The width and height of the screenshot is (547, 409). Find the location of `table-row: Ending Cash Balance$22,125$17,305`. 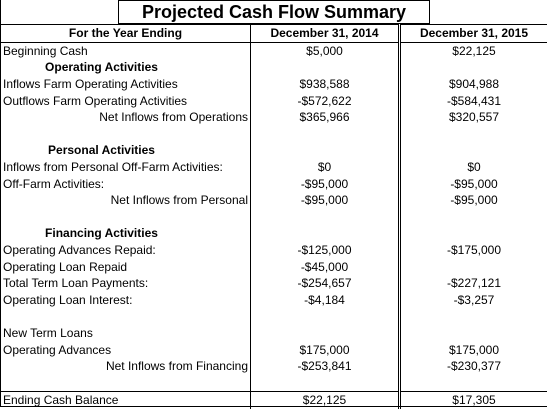

table-row: Ending Cash Balance$22,125$17,305 is located at coordinates (274, 400).